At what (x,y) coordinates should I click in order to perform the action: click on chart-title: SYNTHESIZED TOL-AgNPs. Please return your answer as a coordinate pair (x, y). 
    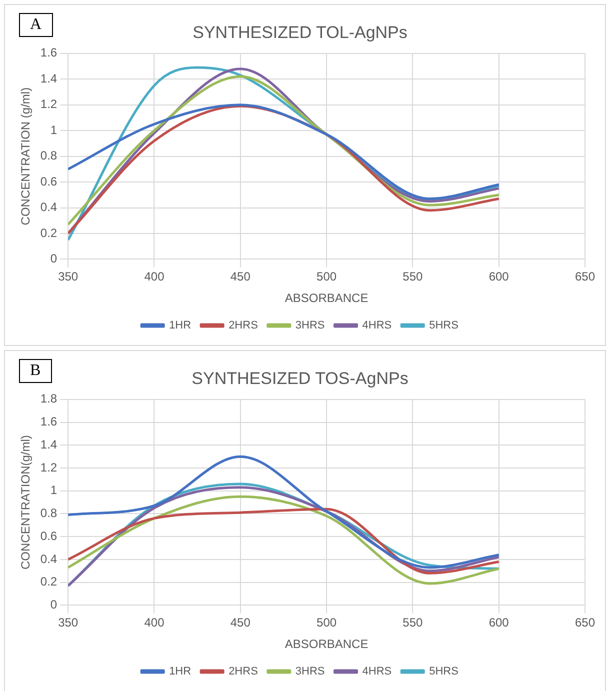
    Looking at the image, I should click on (300, 32).